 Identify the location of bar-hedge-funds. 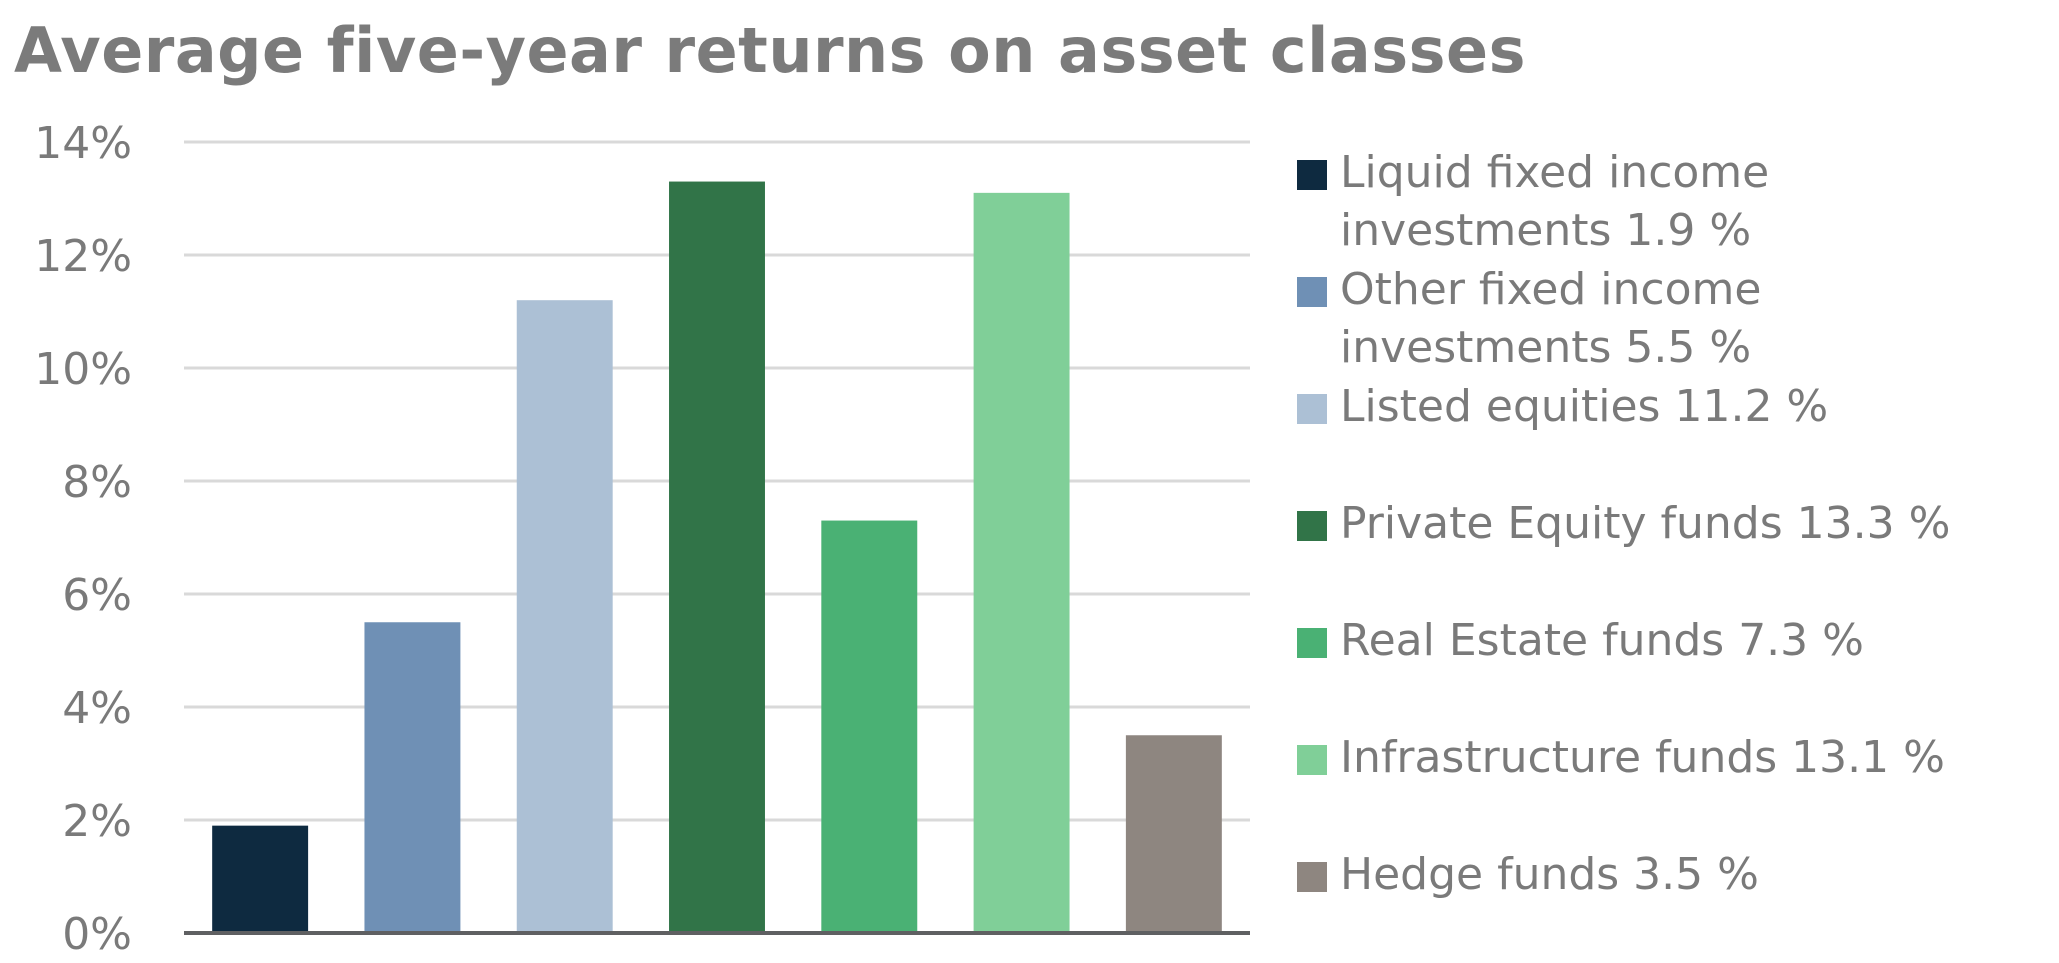
(1173, 834).